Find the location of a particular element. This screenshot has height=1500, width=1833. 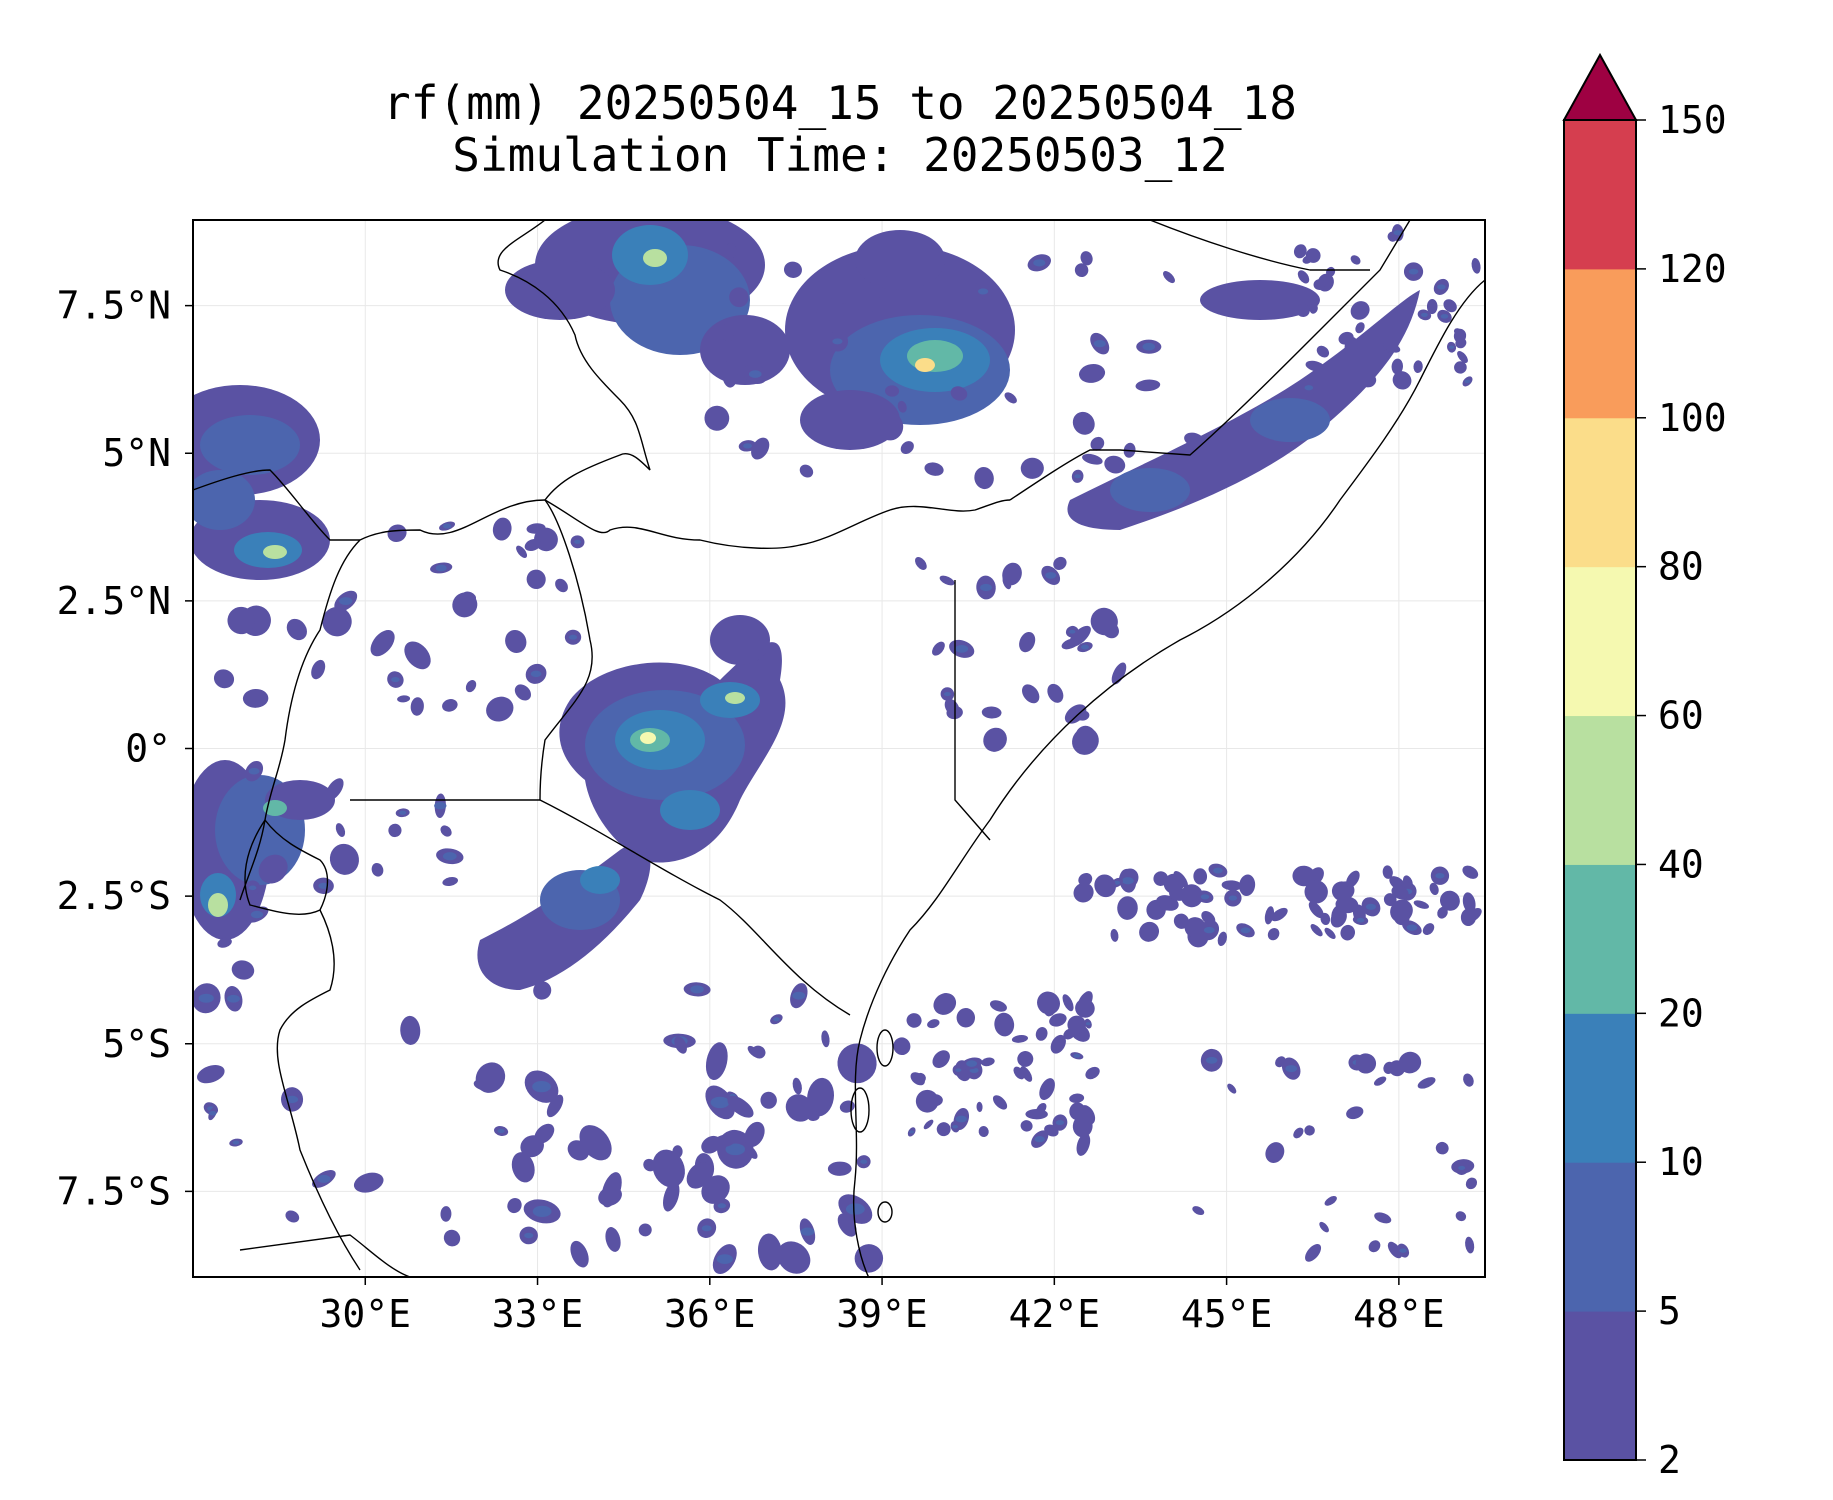

colorbar-tick-label: 150 is located at coordinates (1692, 120).